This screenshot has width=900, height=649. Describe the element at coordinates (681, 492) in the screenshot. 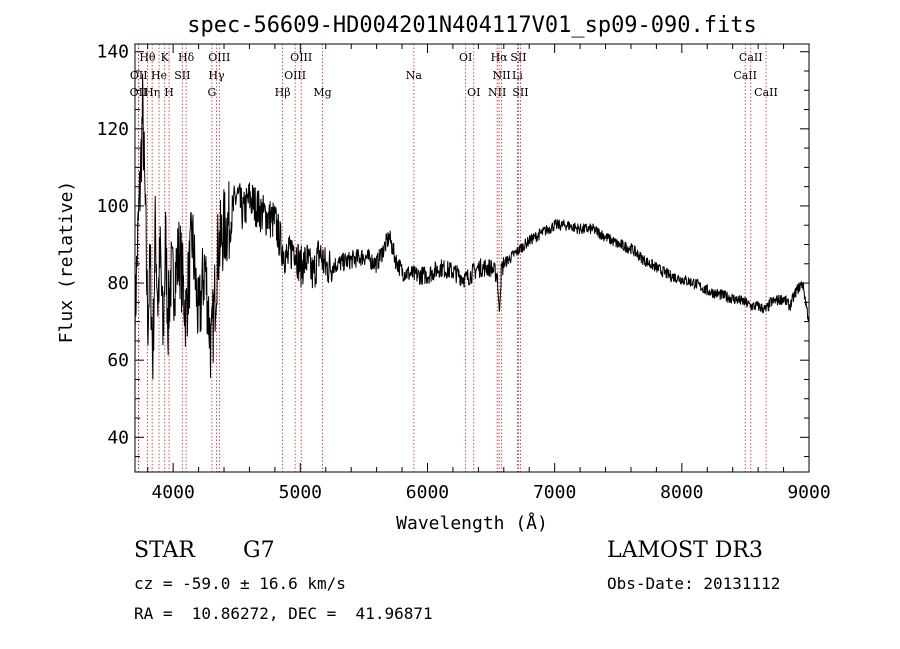

I see `x-tick-label: 8000` at that location.